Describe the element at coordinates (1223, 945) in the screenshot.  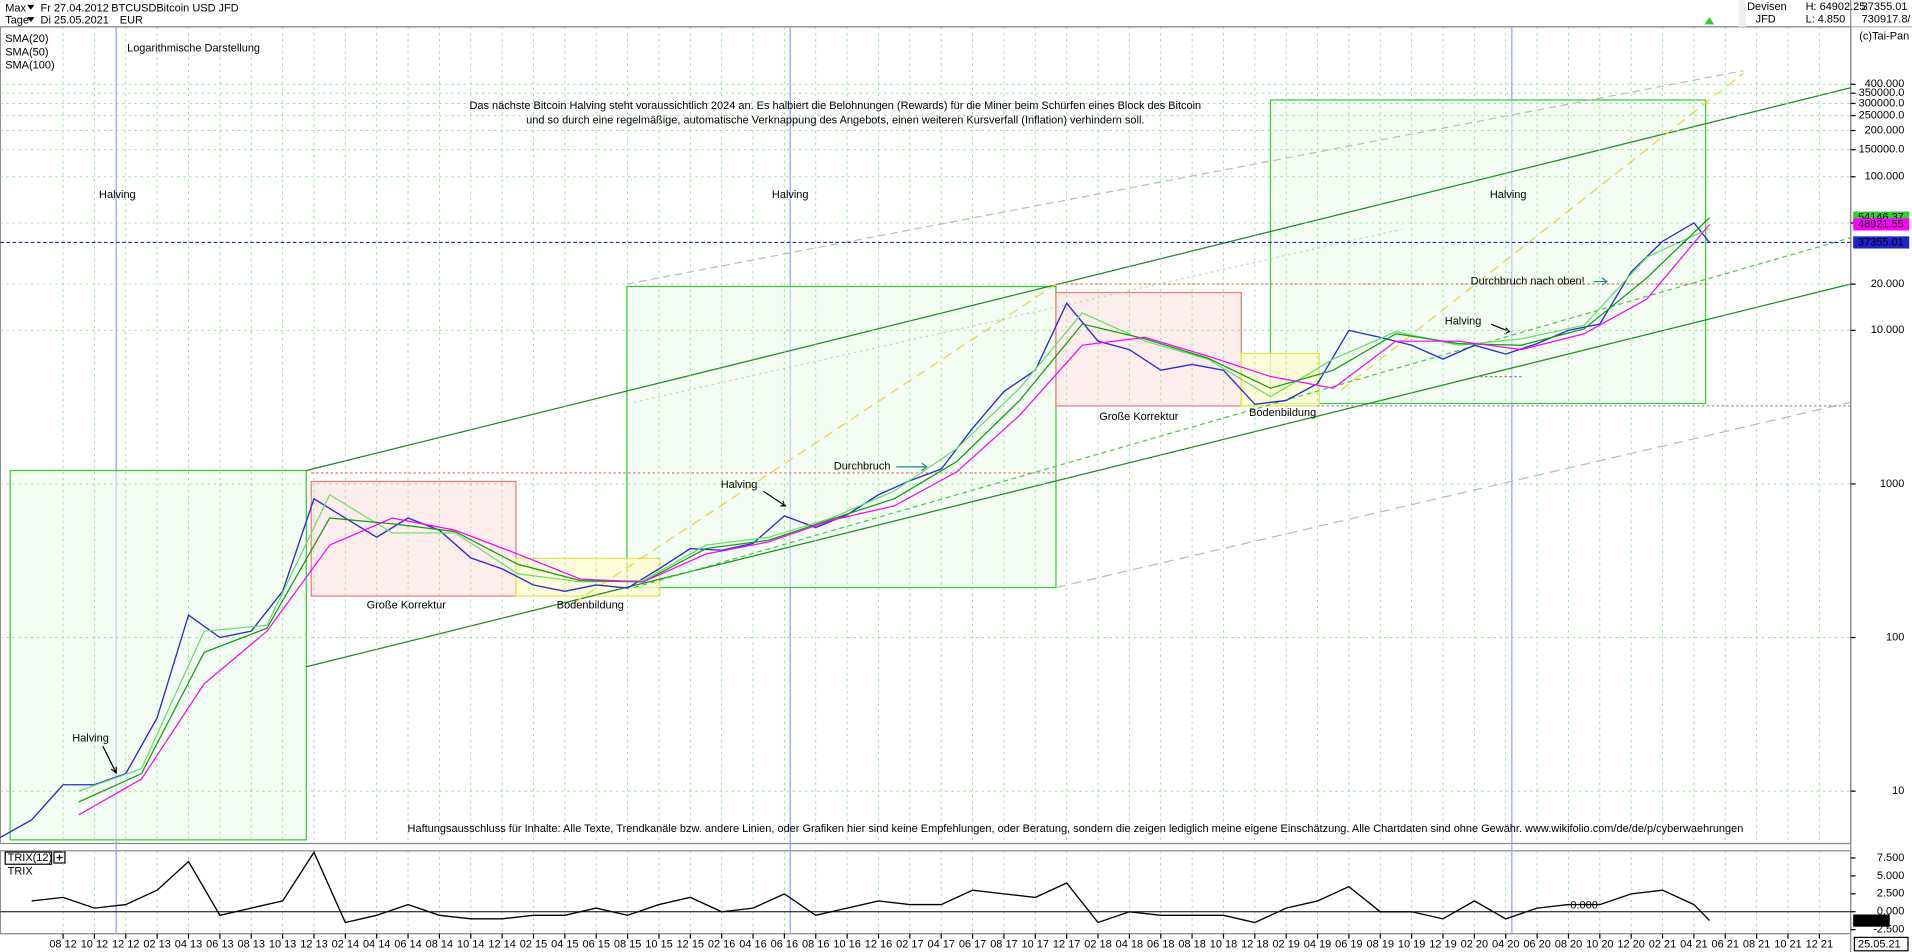
I see `x-tick-label: 10 18` at that location.